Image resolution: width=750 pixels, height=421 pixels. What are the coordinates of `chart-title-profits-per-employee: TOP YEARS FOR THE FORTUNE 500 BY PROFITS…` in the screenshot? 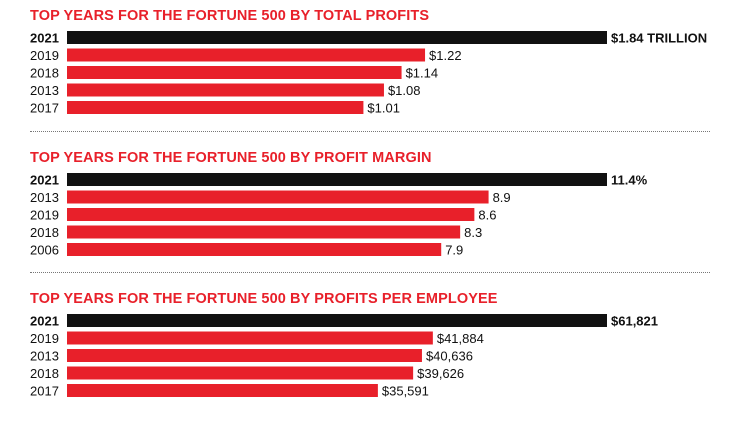 It's located at (264, 299).